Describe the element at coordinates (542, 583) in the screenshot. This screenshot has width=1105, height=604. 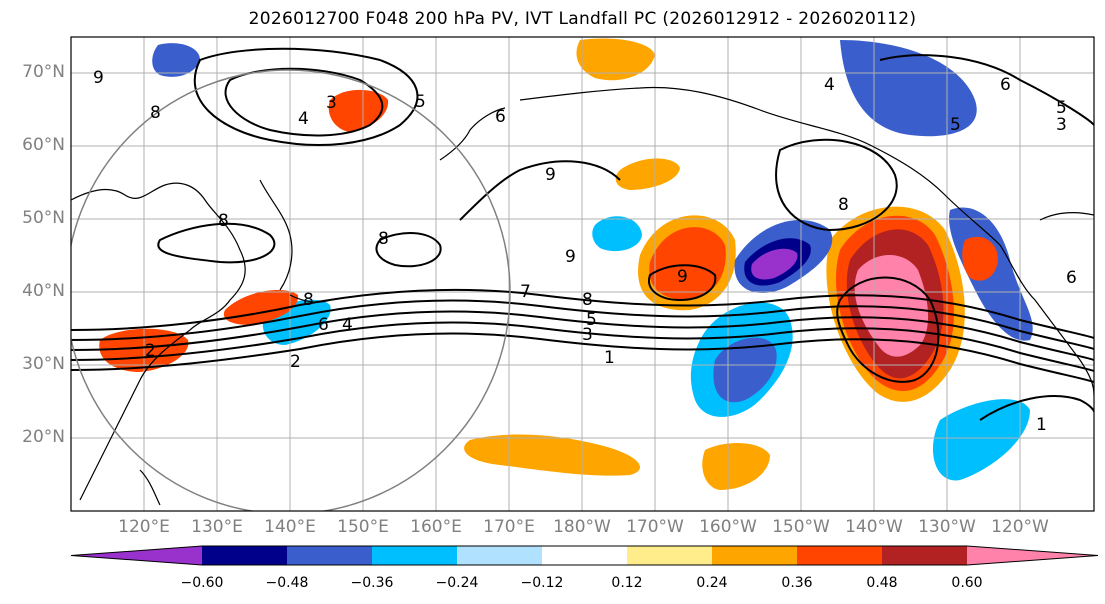
I see `colorbar-tick-label: −0.12` at that location.